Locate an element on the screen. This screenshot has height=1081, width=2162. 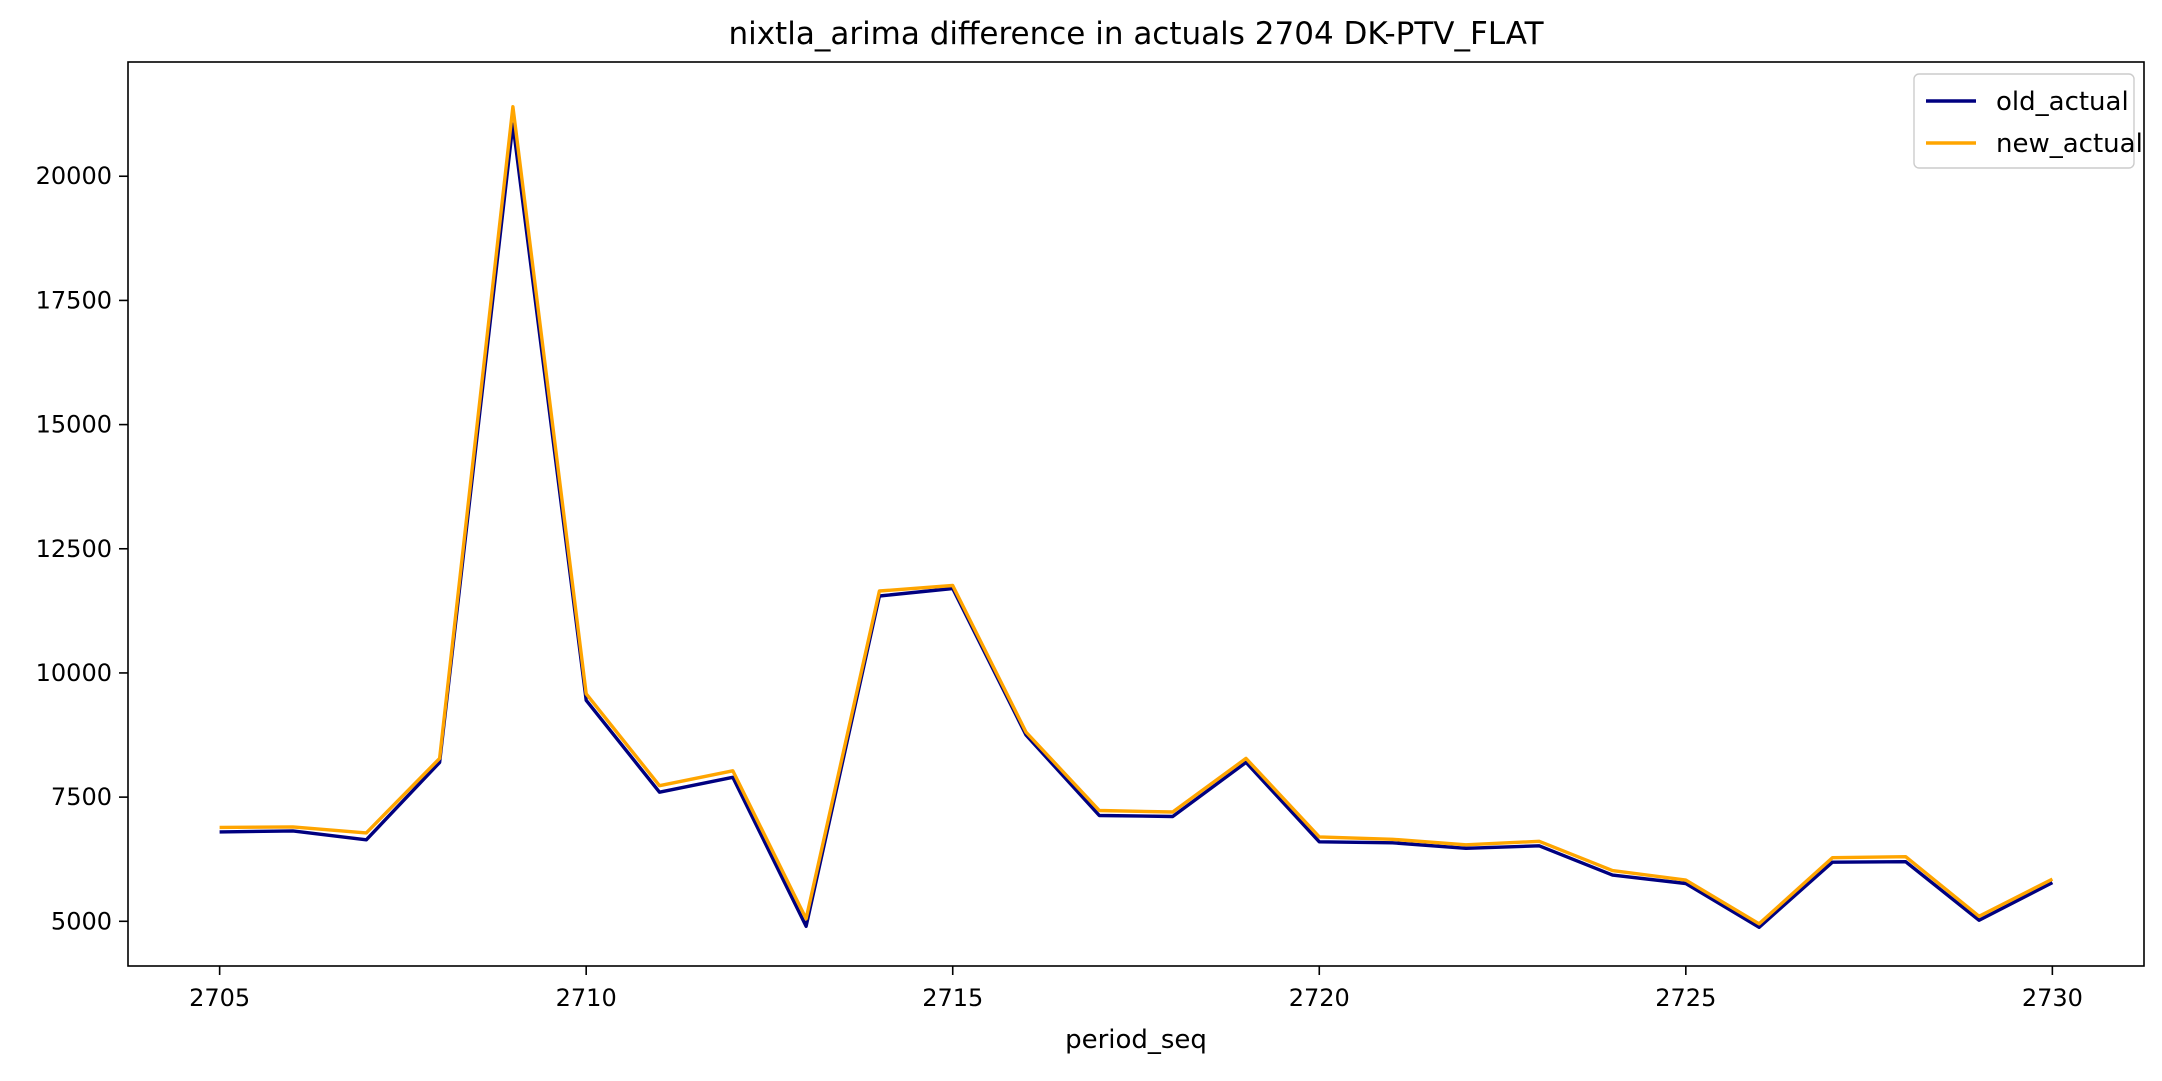
legend-label-old_actual: old_actual is located at coordinates (2062, 102).